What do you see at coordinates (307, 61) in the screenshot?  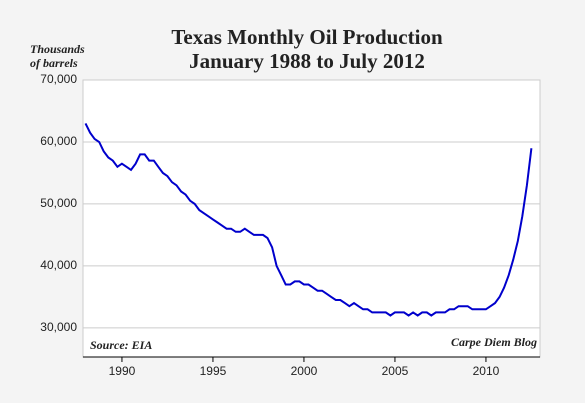 I see `chart-subtitle: January 1988 to July 2012` at bounding box center [307, 61].